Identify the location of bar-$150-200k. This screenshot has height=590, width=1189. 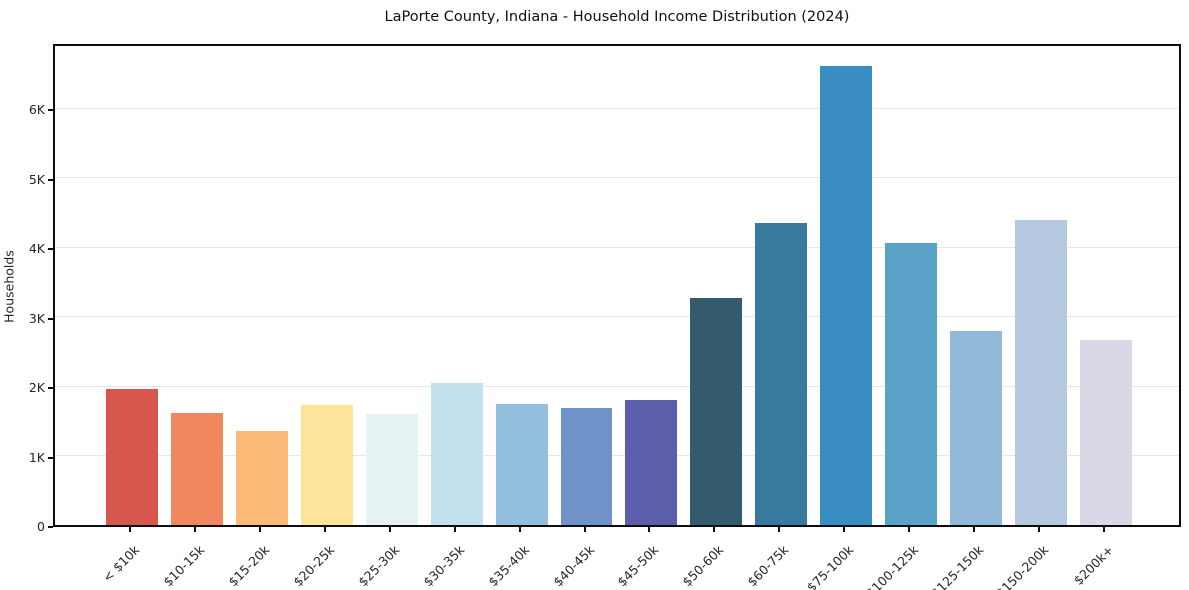
(1040, 372).